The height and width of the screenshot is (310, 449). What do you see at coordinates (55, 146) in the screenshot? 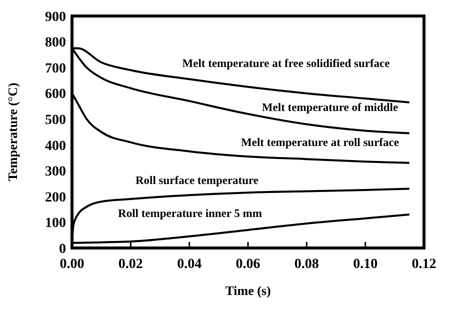
I see `y-tick-label: 400` at bounding box center [55, 146].